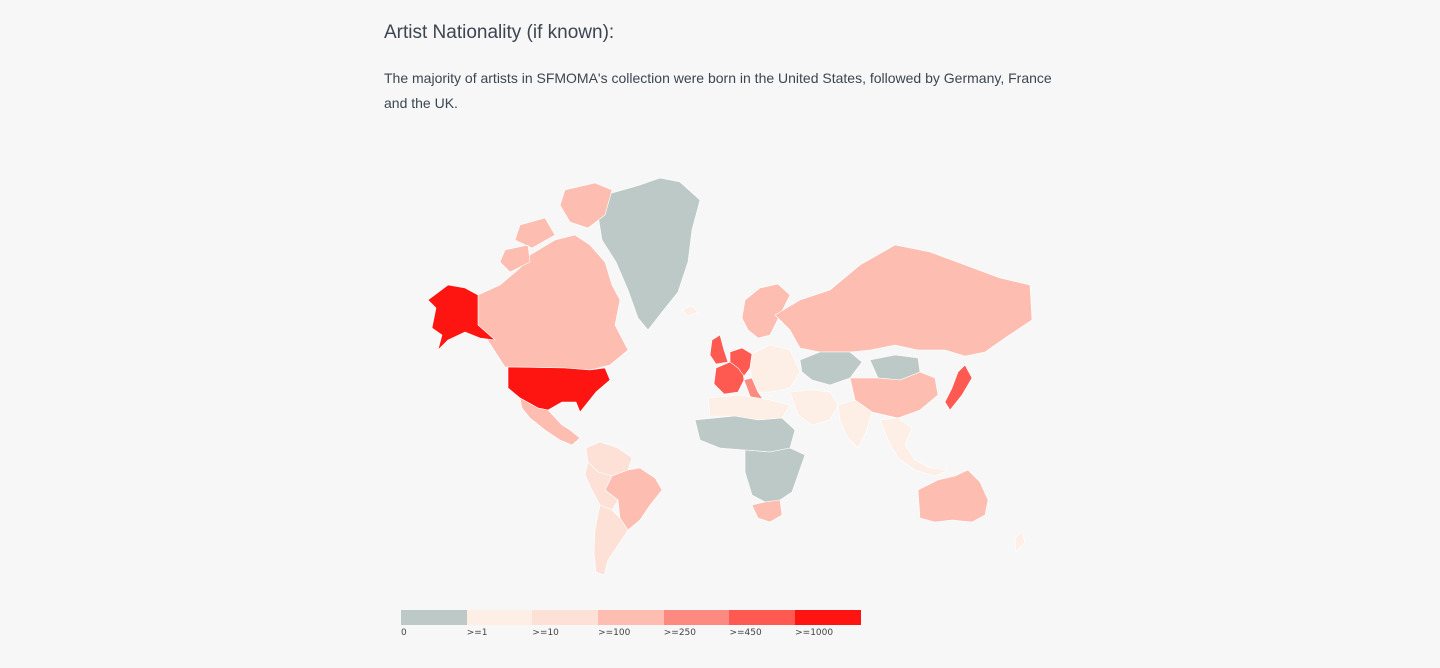  I want to click on legend-item: >=10, so click(565, 624).